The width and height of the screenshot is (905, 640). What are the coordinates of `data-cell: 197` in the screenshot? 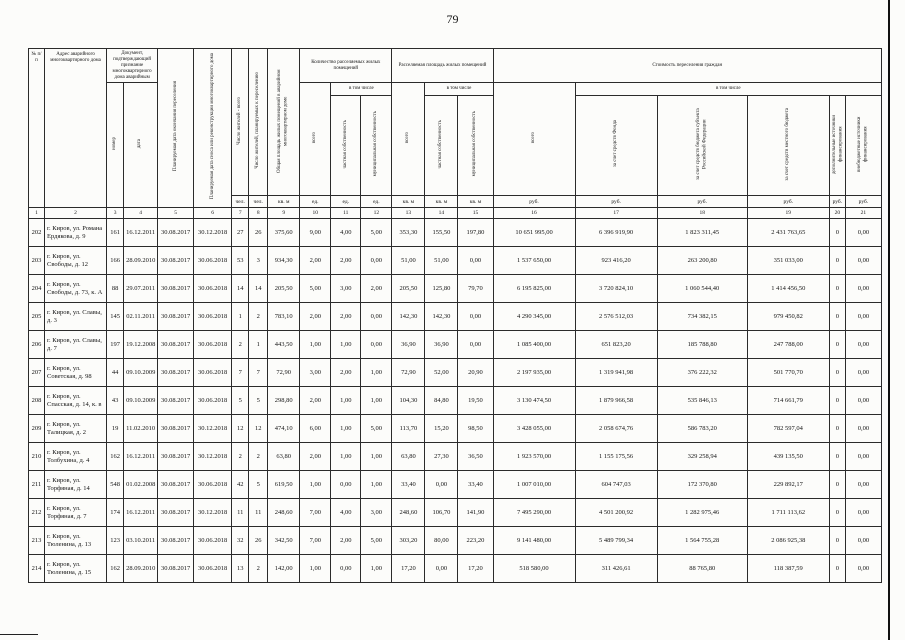 It's located at (115, 344).